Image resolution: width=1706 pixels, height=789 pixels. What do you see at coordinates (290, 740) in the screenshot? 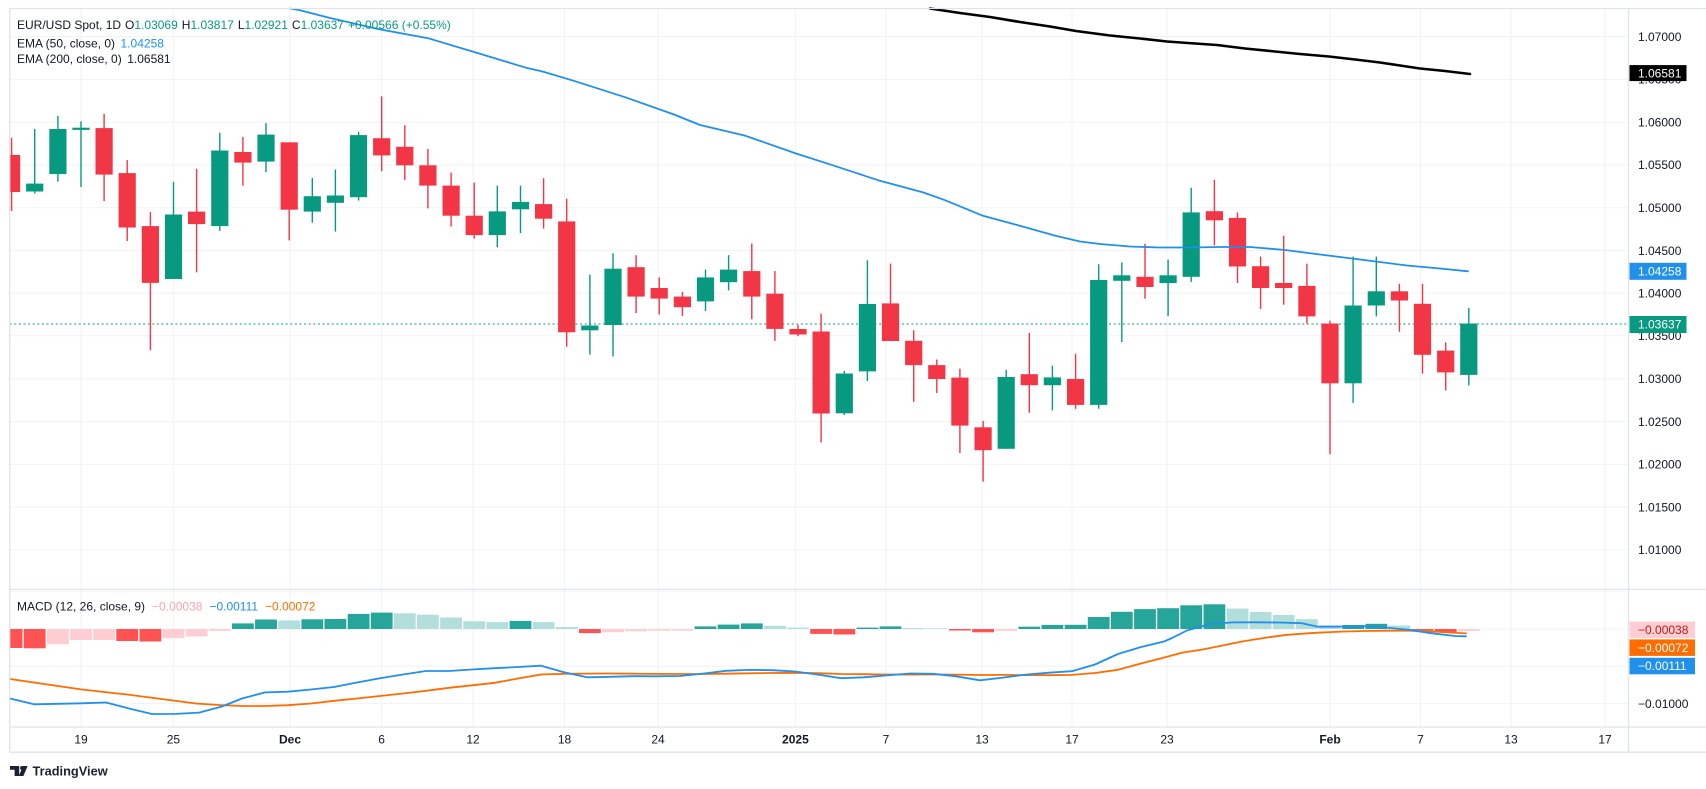
I see `svg-text: Dec` at bounding box center [290, 740].